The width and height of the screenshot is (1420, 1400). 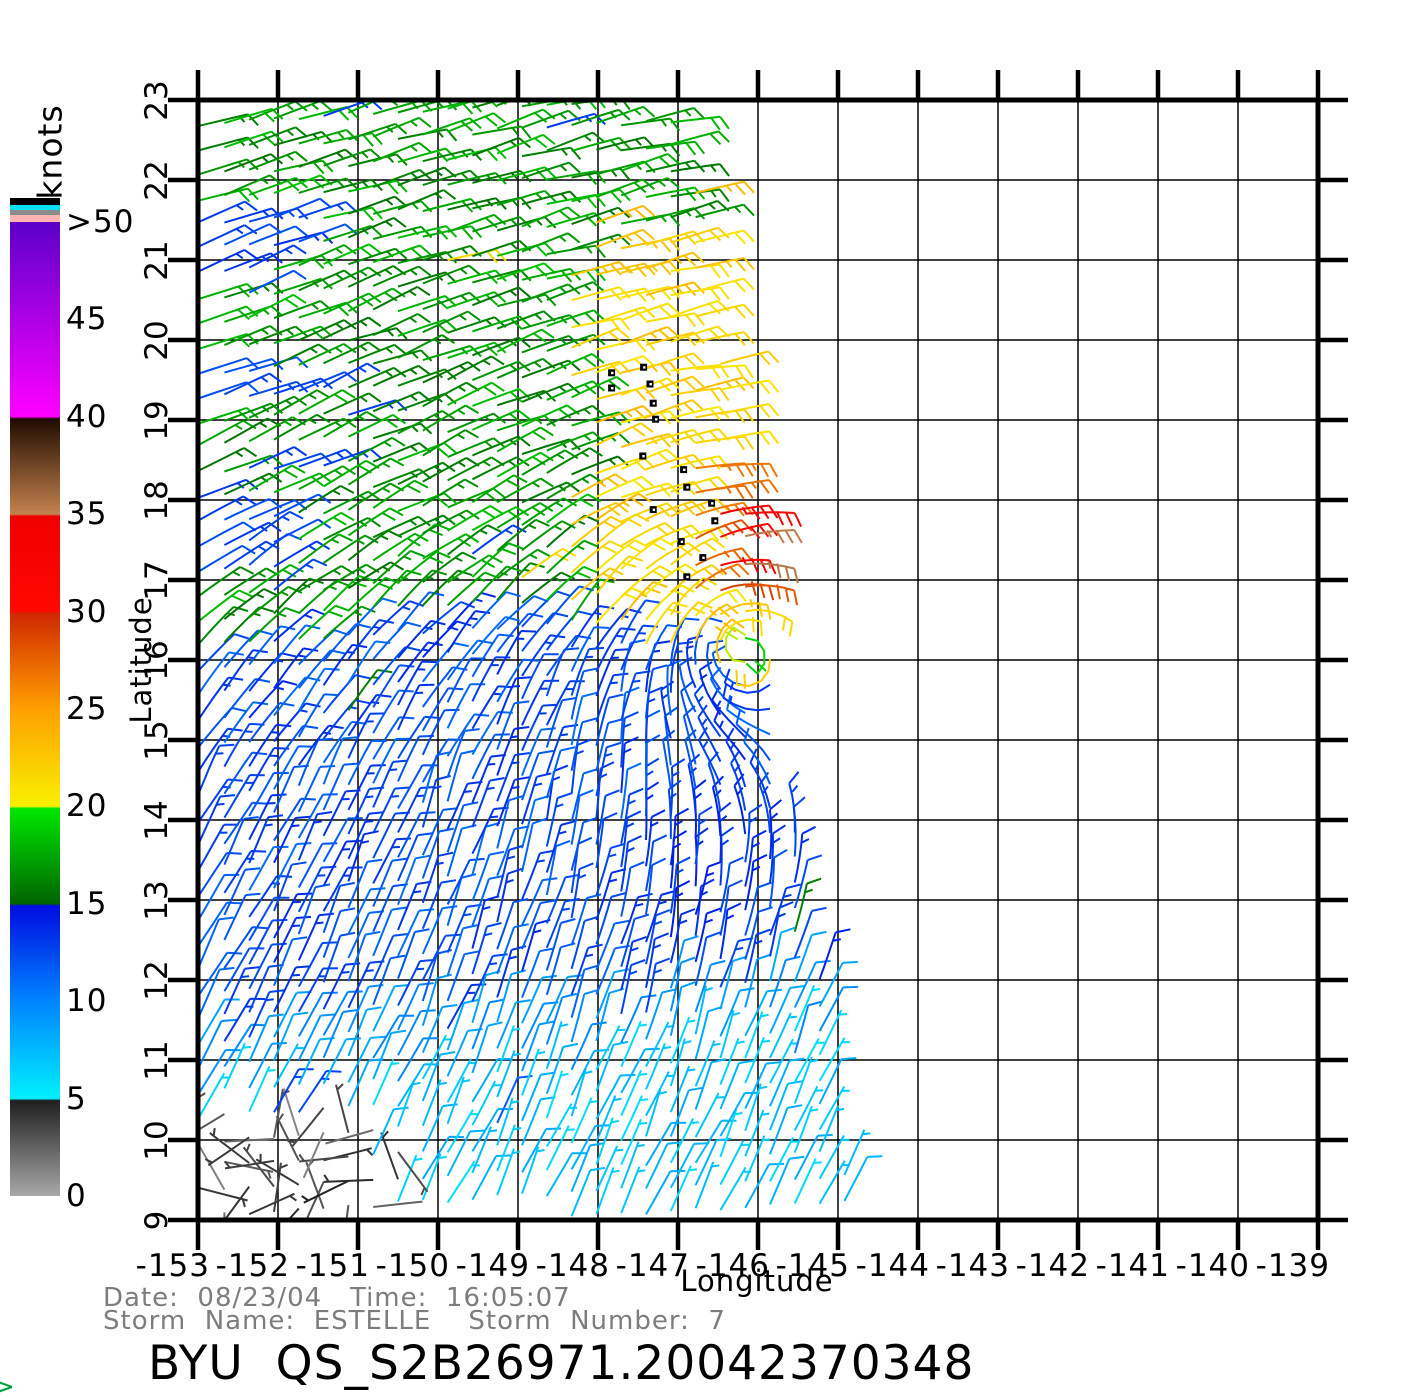 What do you see at coordinates (561, 1363) in the screenshot?
I see `plot-title: BYU QS_S2B26971.20042370348` at bounding box center [561, 1363].